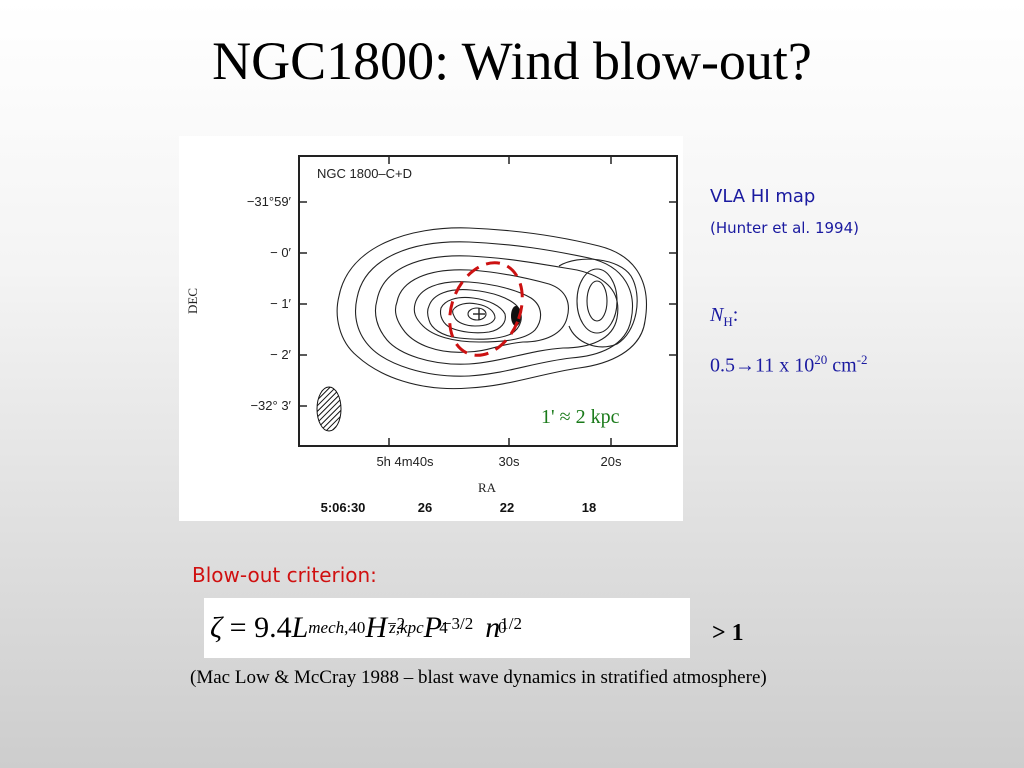 This screenshot has width=1024, height=768. Describe the element at coordinates (284, 575) in the screenshot. I see `criterion-title: Blow-out criterion:` at that location.